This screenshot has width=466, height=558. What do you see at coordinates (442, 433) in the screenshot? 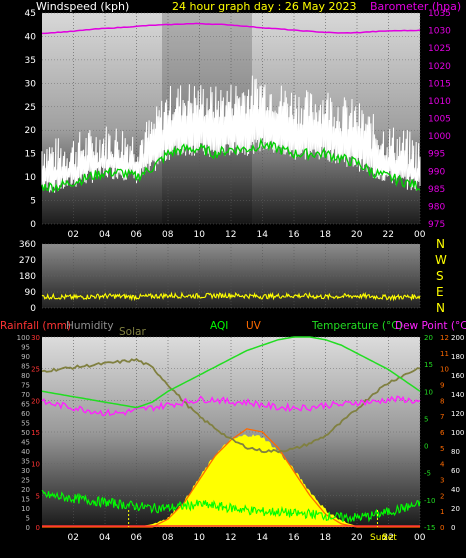
I see `uv-y-tick-label: 6` at bounding box center [442, 433].